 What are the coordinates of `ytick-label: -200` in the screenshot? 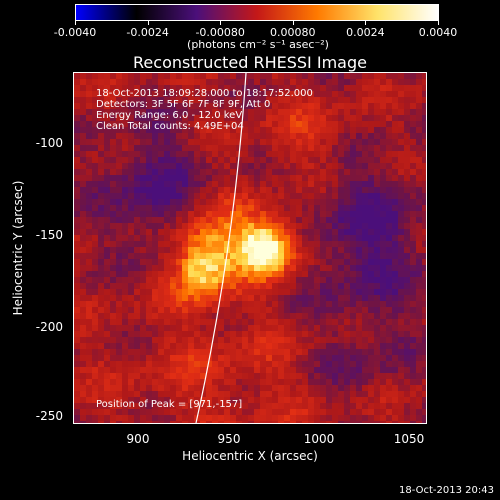 It's located at (49, 327).